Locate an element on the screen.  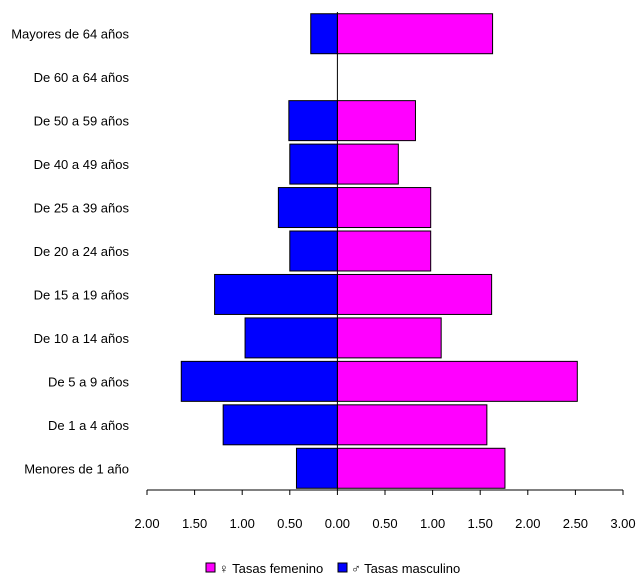
category-label-de-20-a-24-anos: De 20 a 24 años is located at coordinates (82, 251).